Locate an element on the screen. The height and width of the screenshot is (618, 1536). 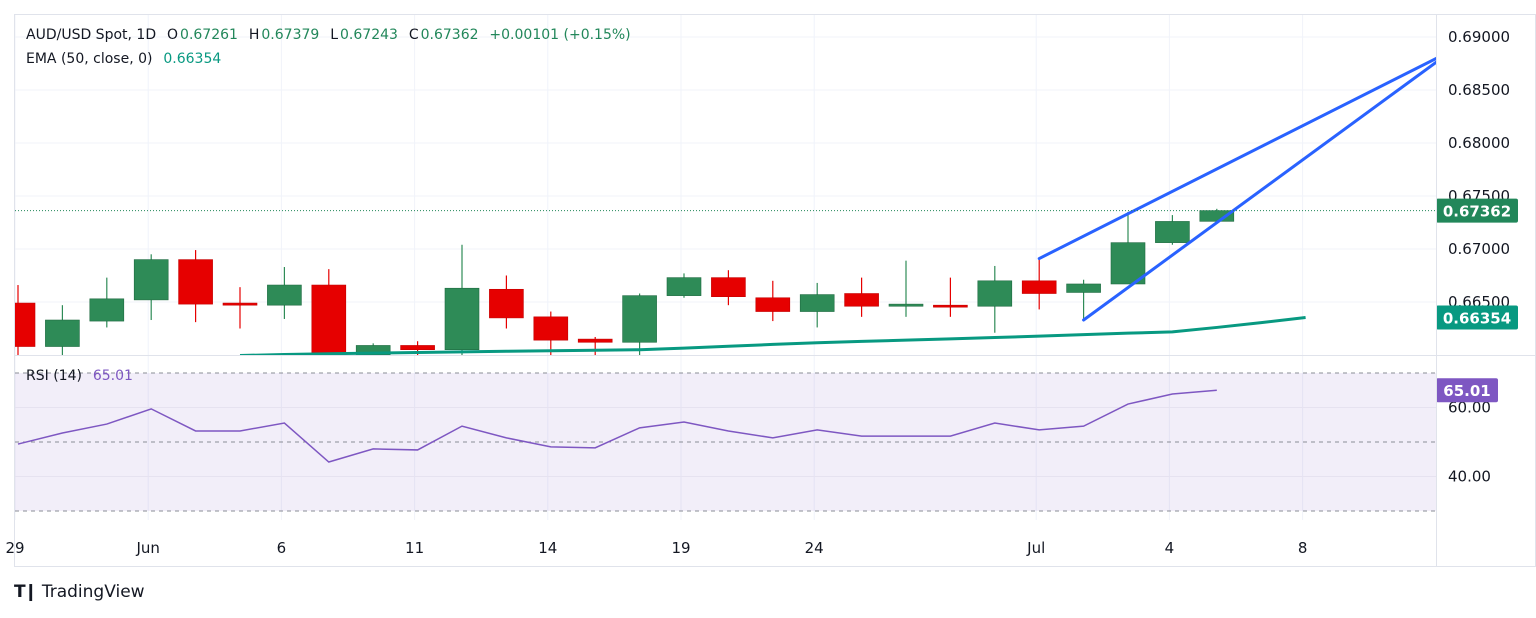
last-price-badge-bg is located at coordinates (1477, 210).